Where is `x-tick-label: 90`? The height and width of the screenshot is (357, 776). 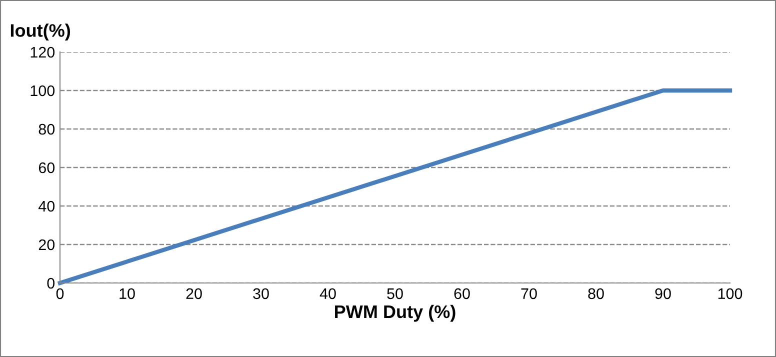
x-tick-label: 90 is located at coordinates (663, 294).